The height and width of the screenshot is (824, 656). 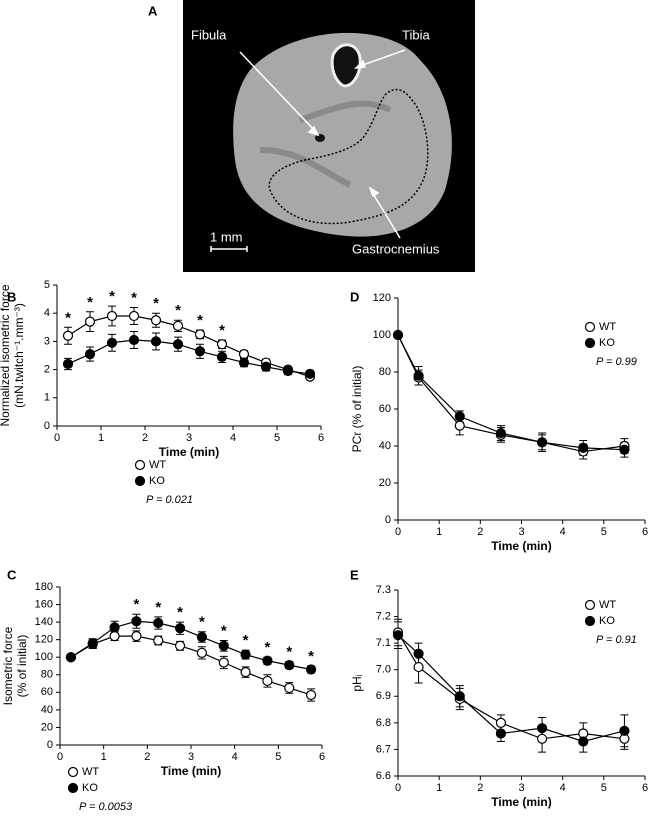 I want to click on y-tick-label: 7.2, so click(x=383, y=616).